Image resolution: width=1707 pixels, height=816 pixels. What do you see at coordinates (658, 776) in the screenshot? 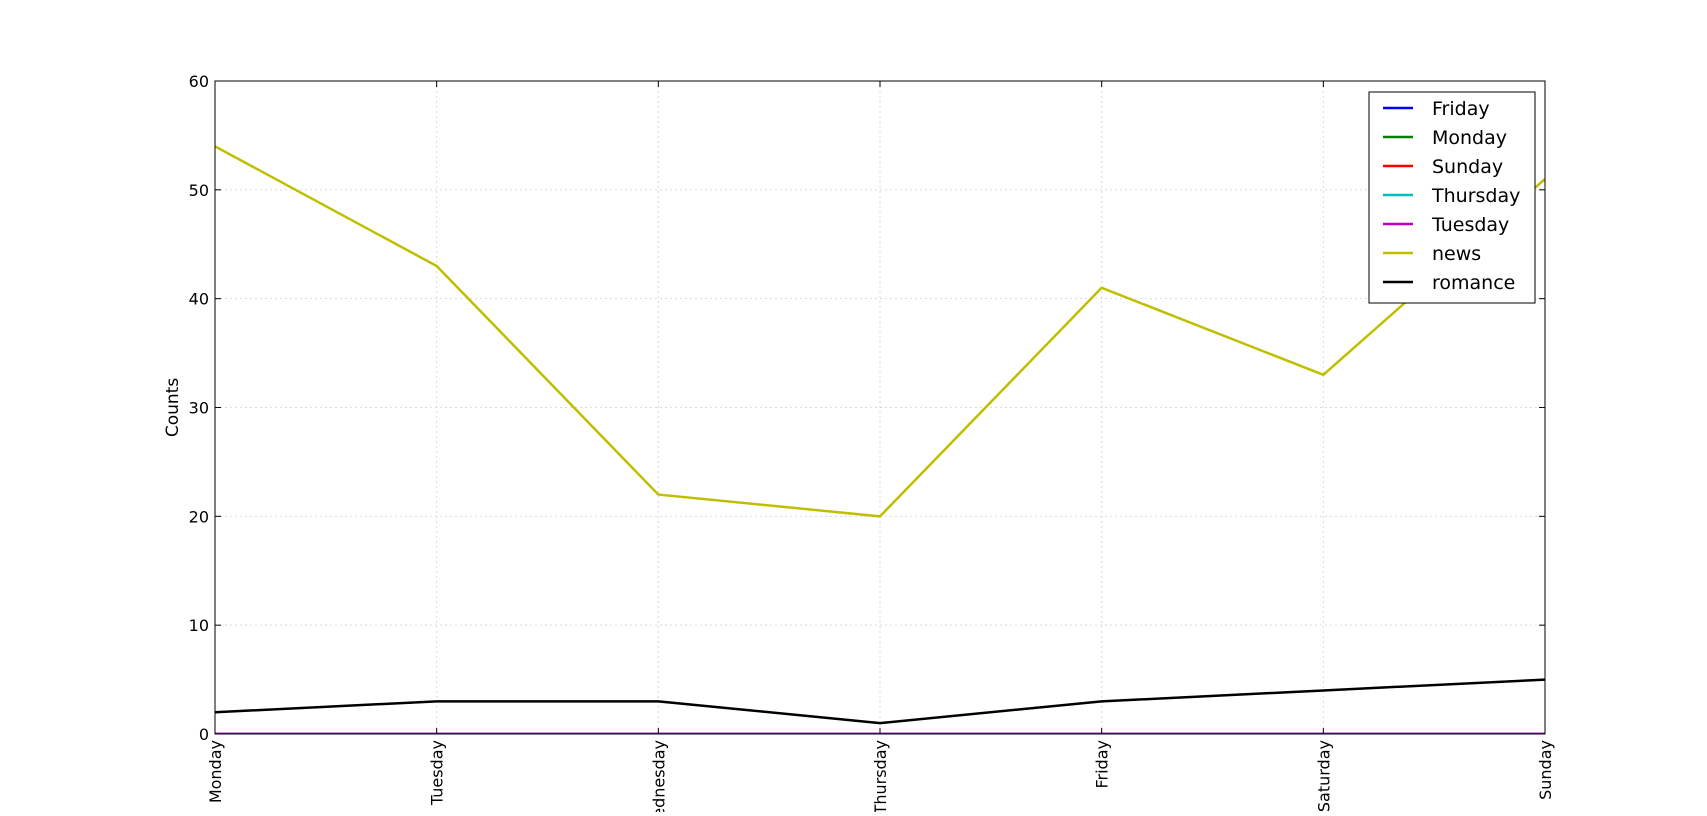
I see `x-tick-label: Wednesday` at bounding box center [658, 776].